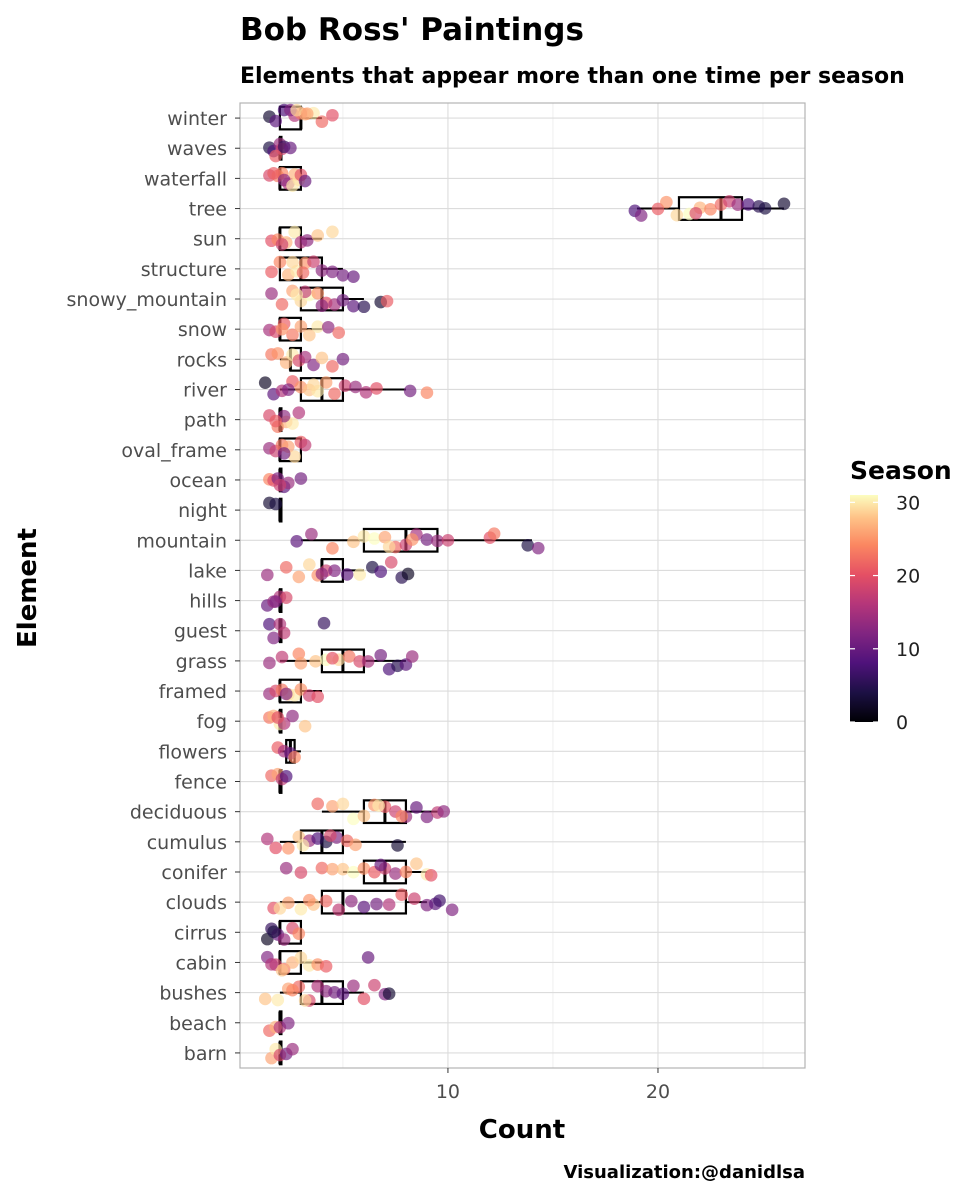 The width and height of the screenshot is (975, 1200). I want to click on y-tick-label: snow, so click(202, 330).